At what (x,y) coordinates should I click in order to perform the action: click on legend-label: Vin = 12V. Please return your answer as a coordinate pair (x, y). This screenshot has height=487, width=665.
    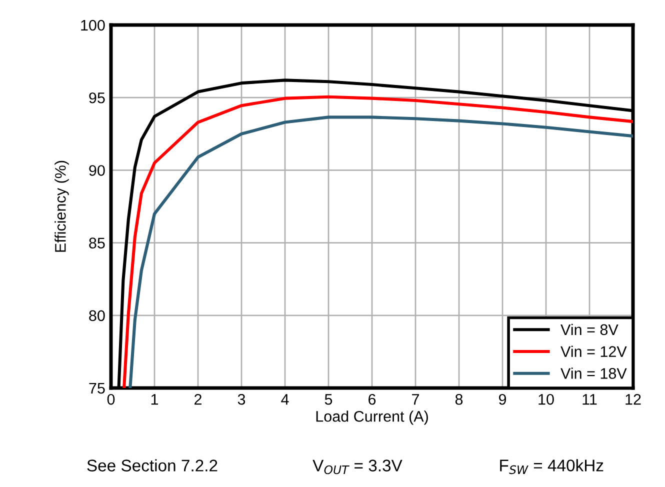
    Looking at the image, I should click on (593, 351).